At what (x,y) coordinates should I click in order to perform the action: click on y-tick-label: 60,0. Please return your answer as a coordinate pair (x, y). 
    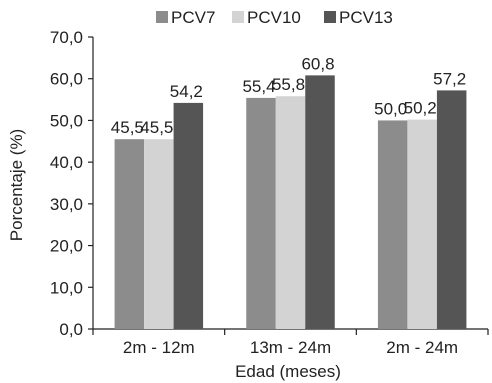
    Looking at the image, I should click on (66, 79).